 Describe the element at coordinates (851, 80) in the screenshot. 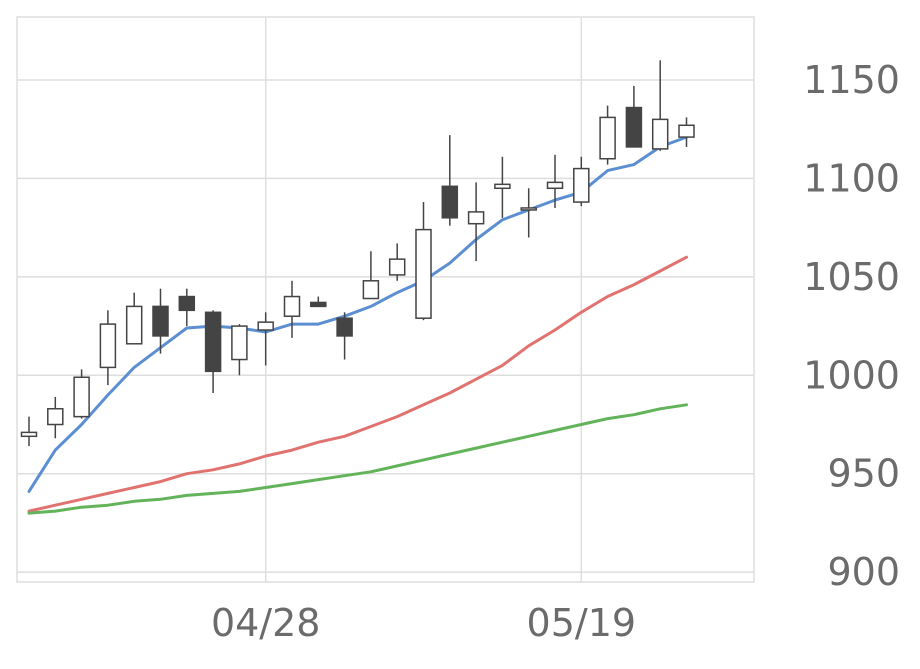

I see `y-tick-label: 1150` at that location.